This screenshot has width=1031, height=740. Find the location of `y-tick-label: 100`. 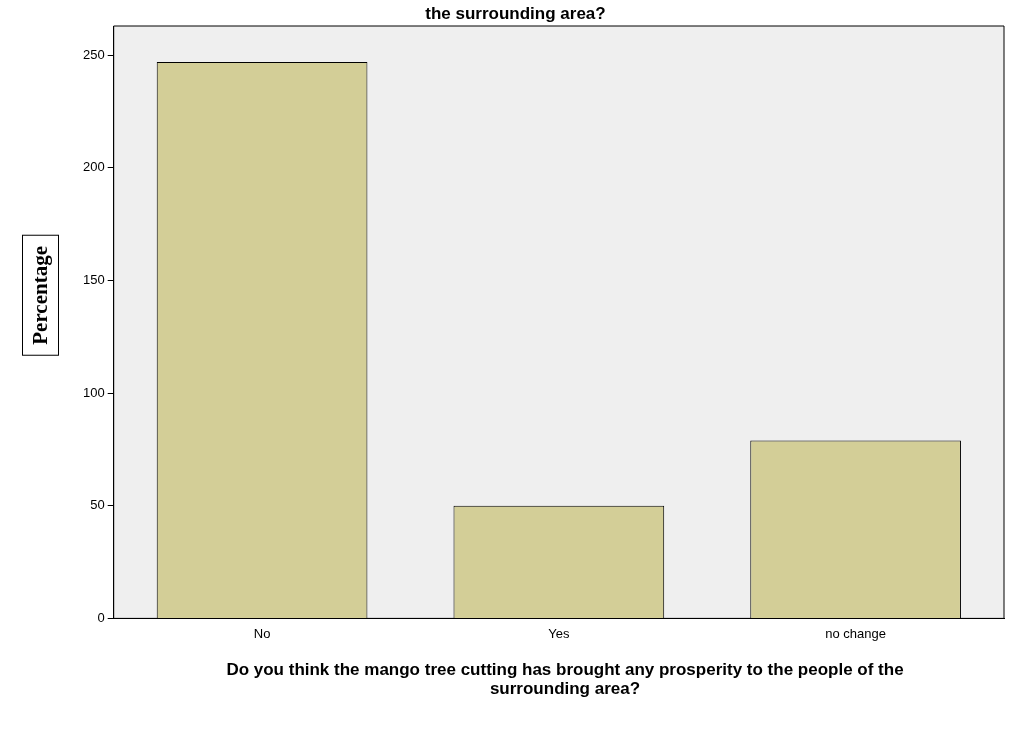

y-tick-label: 100 is located at coordinates (93, 392).